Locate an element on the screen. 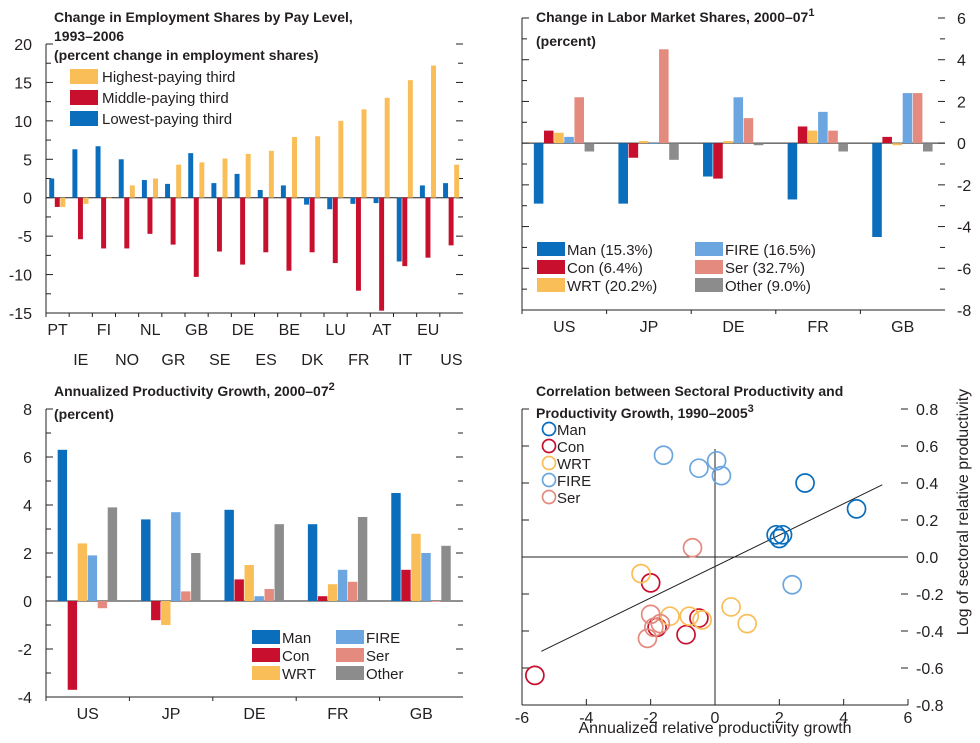 Image resolution: width=980 pixels, height=743 pixels. panel1-x-tick-label: IE is located at coordinates (80, 360).